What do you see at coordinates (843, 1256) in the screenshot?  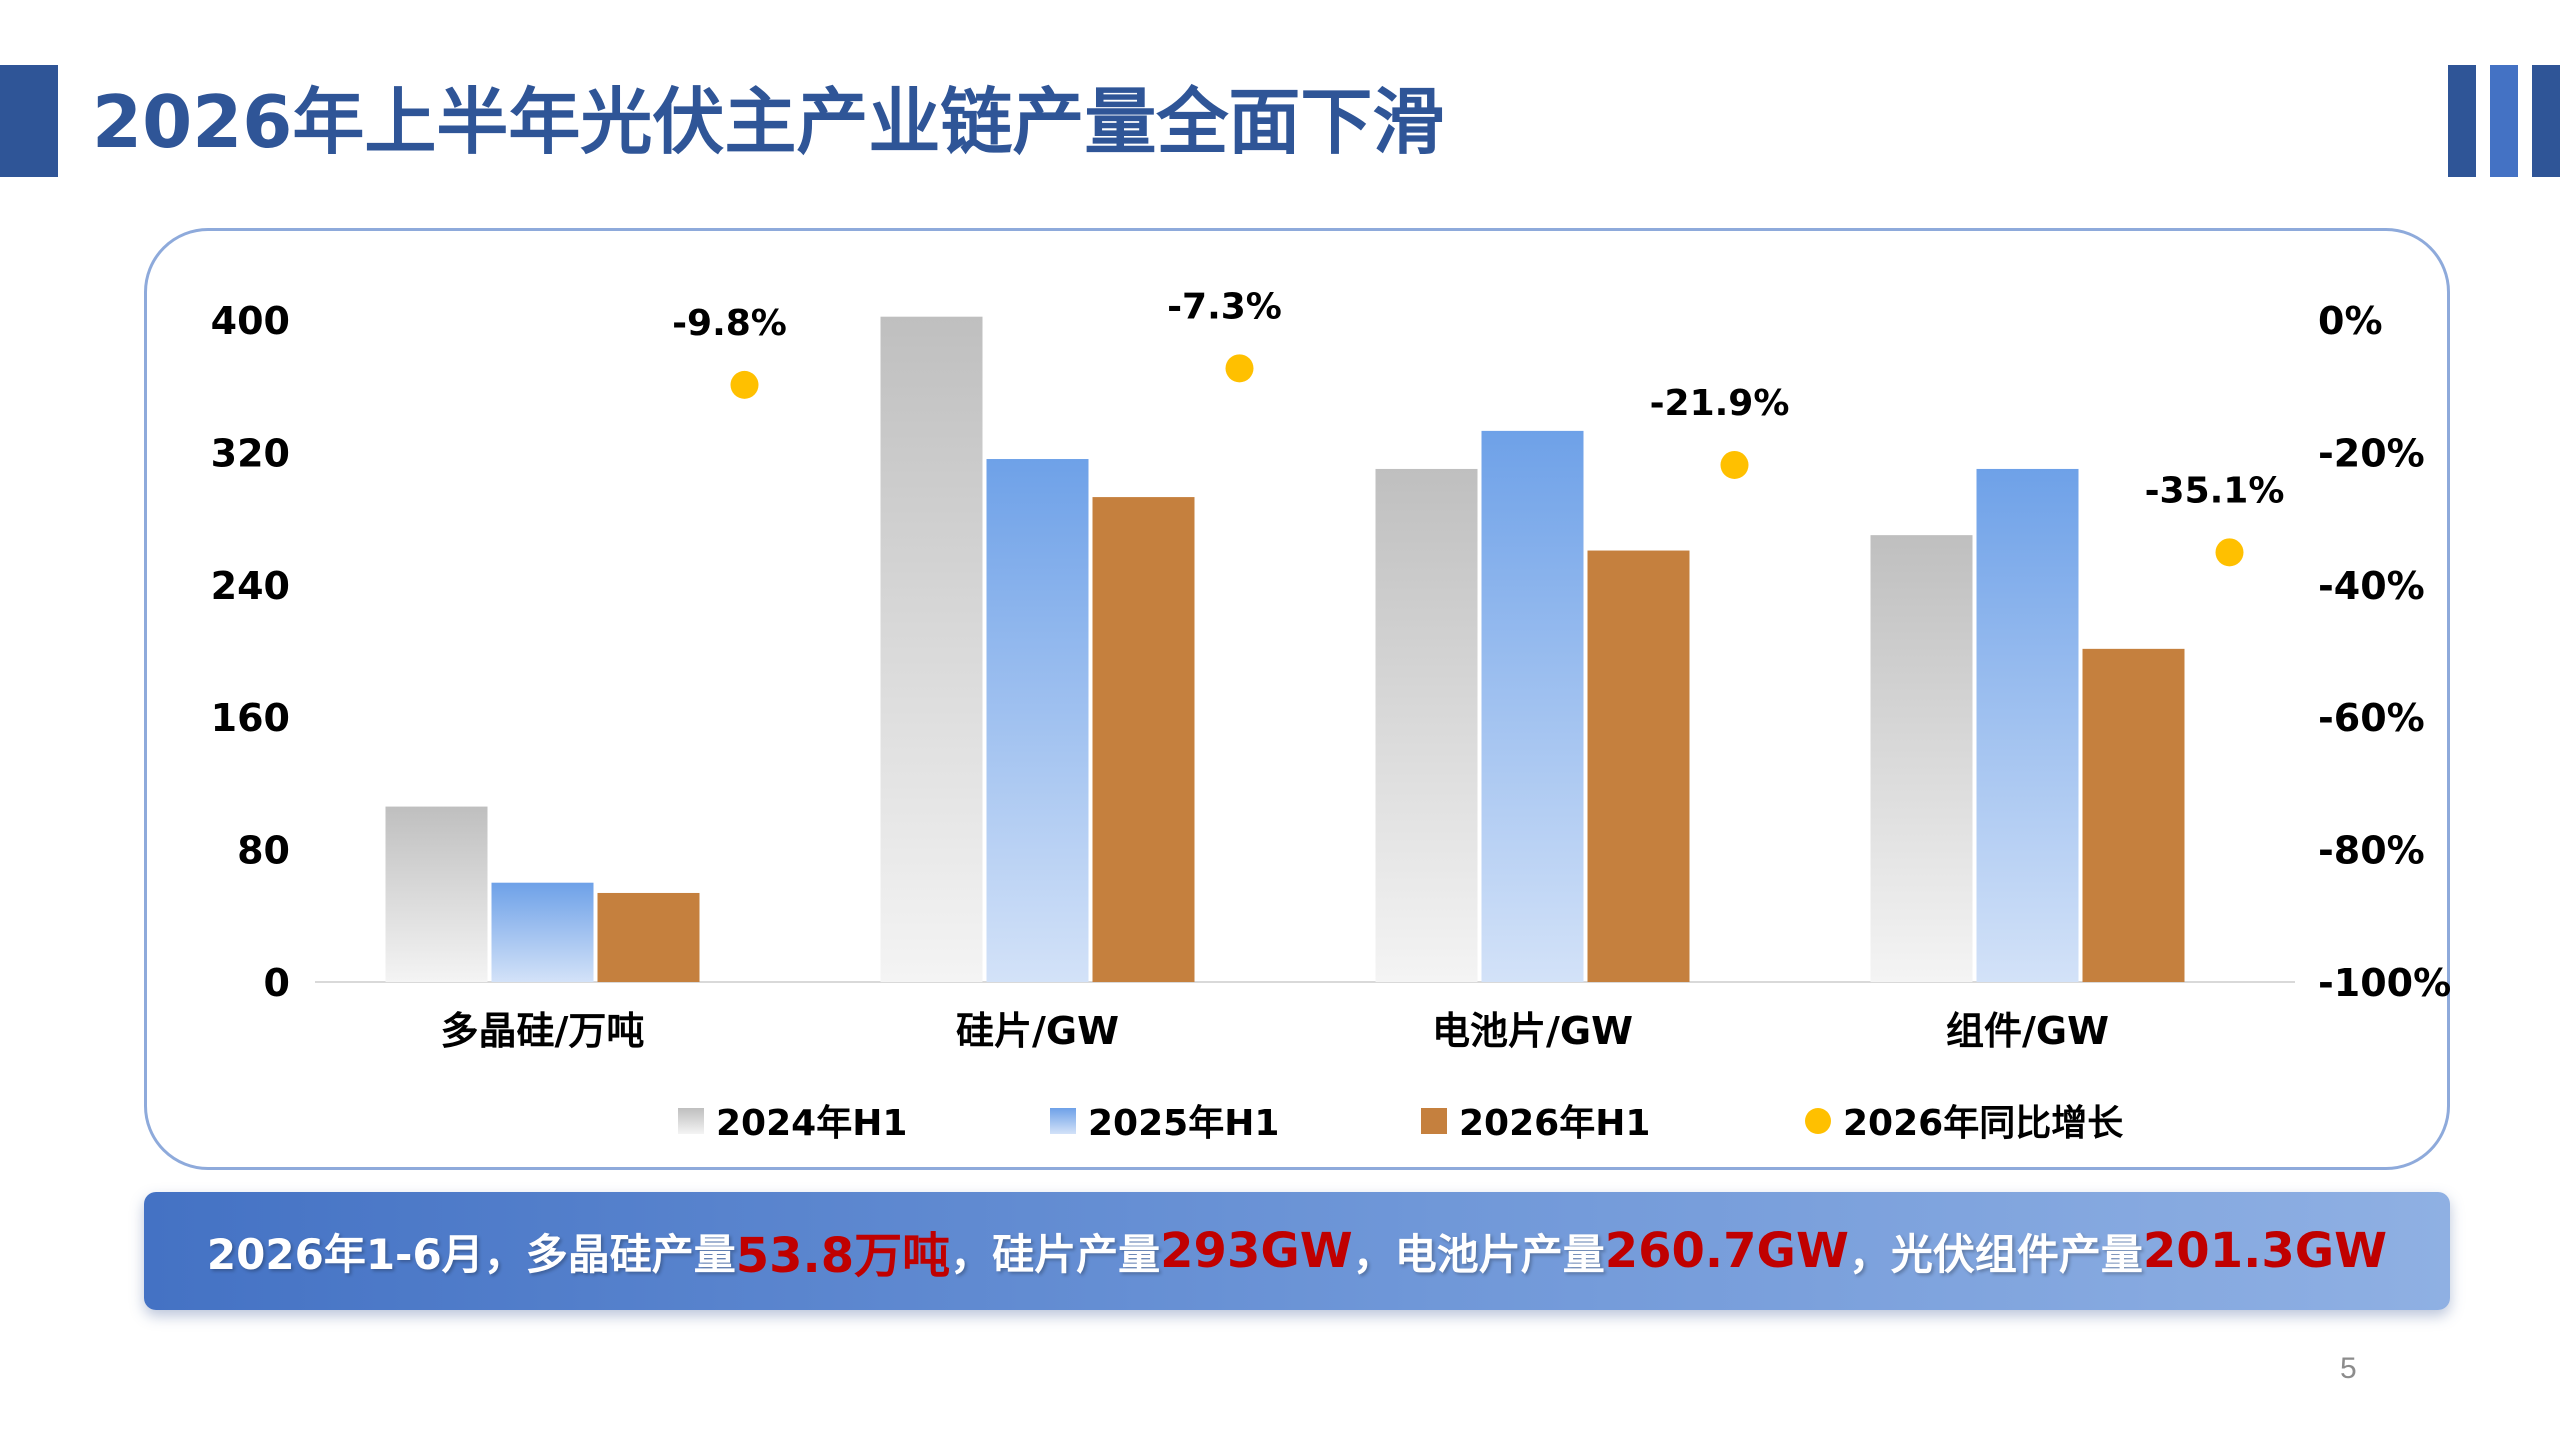 I see `summary-value-polysilicon: 53.8万吨` at bounding box center [843, 1256].